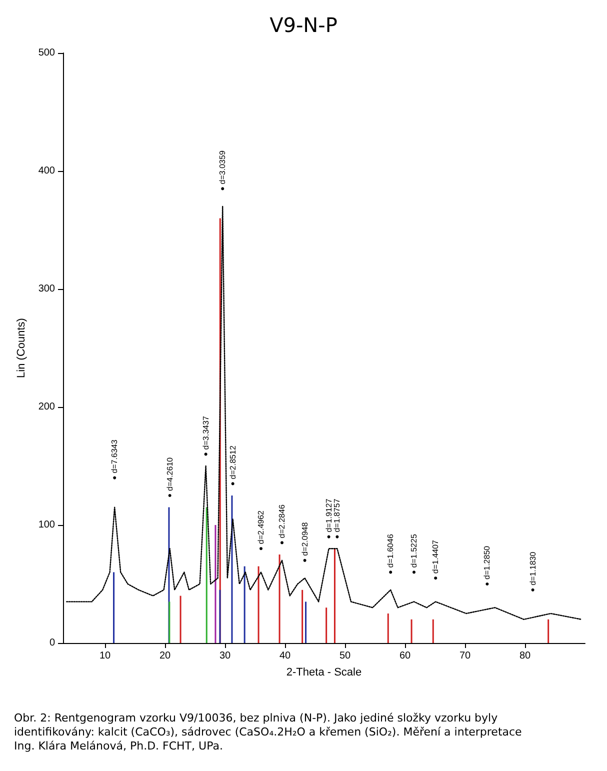  Describe the element at coordinates (282, 521) in the screenshot. I see `annotation: d=2.2846` at that location.